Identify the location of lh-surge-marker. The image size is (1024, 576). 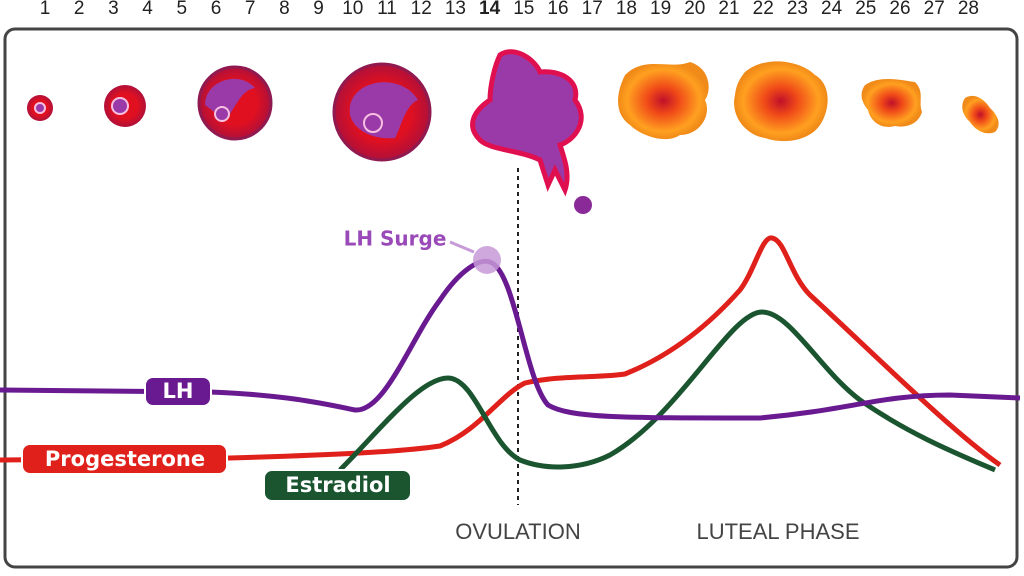
(487, 260).